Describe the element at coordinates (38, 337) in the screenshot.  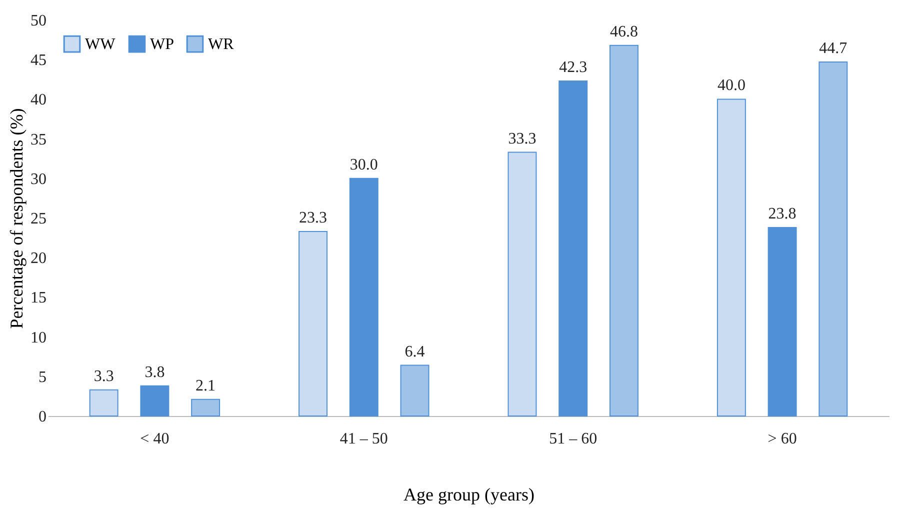
I see `y-tick-label: 10` at that location.